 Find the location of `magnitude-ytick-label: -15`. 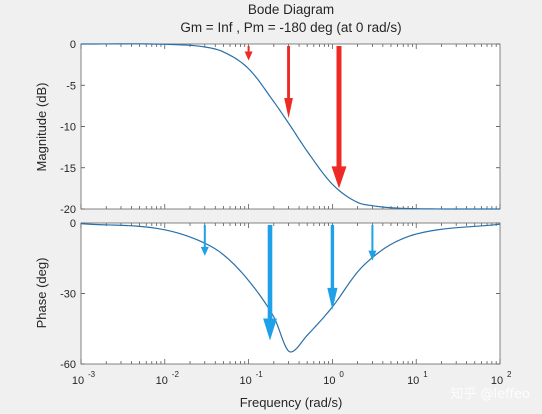

magnitude-ytick-label: -15 is located at coordinates (68, 169).